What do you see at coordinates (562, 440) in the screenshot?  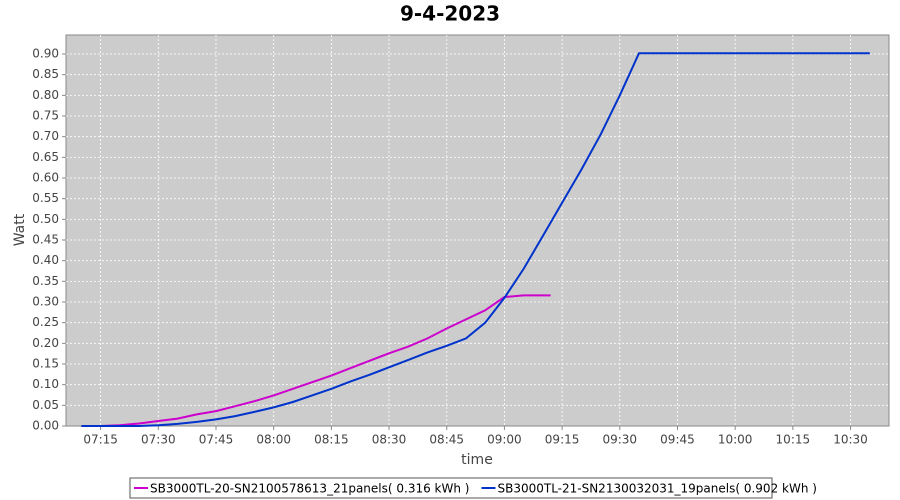 I see `x-tick-label: 09:15` at bounding box center [562, 440].